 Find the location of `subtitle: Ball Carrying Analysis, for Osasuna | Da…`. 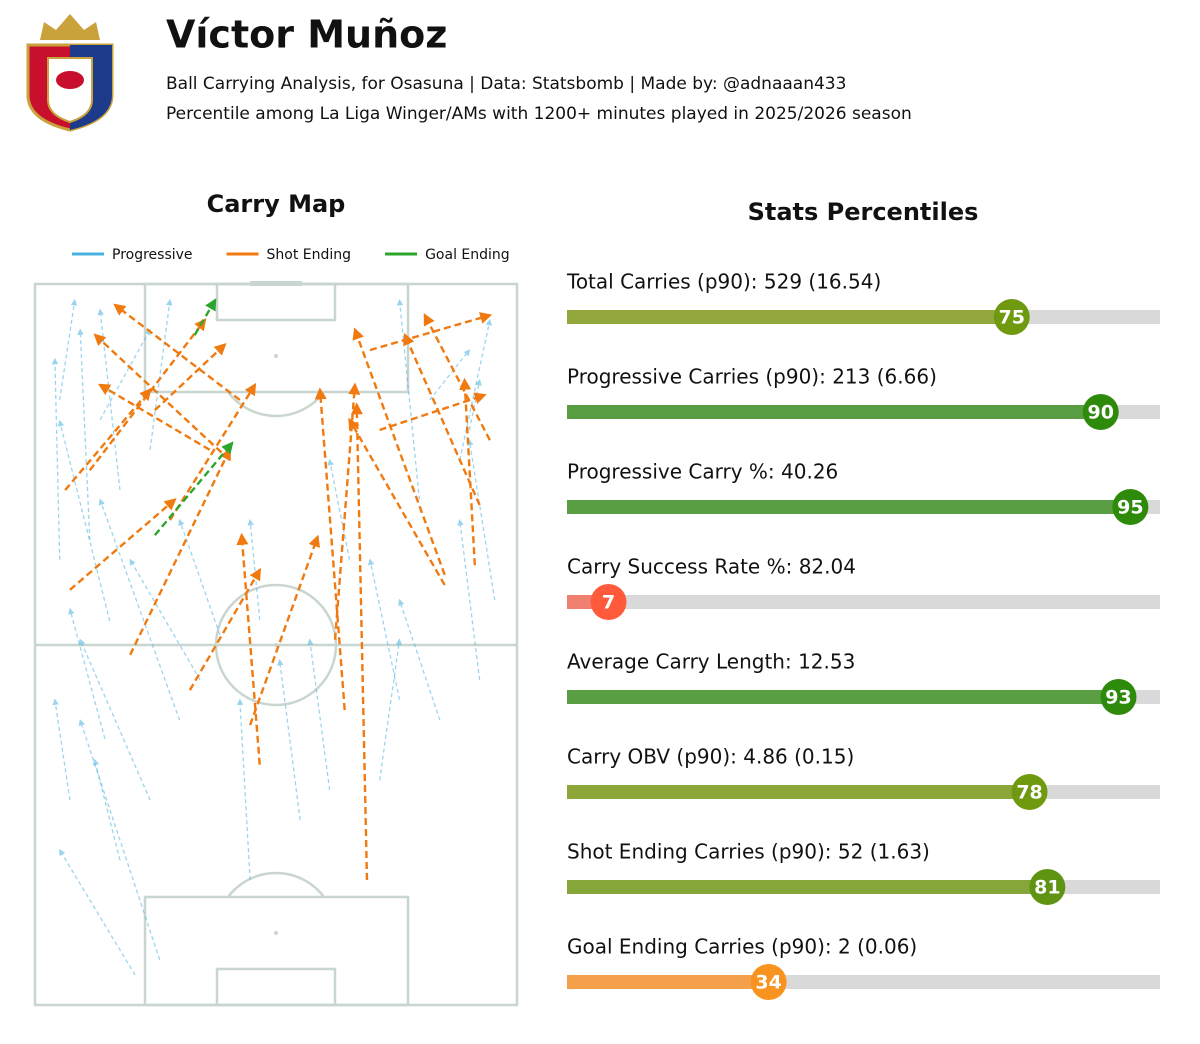

subtitle: Ball Carrying Analysis, for Osasuna | Da… is located at coordinates (506, 84).